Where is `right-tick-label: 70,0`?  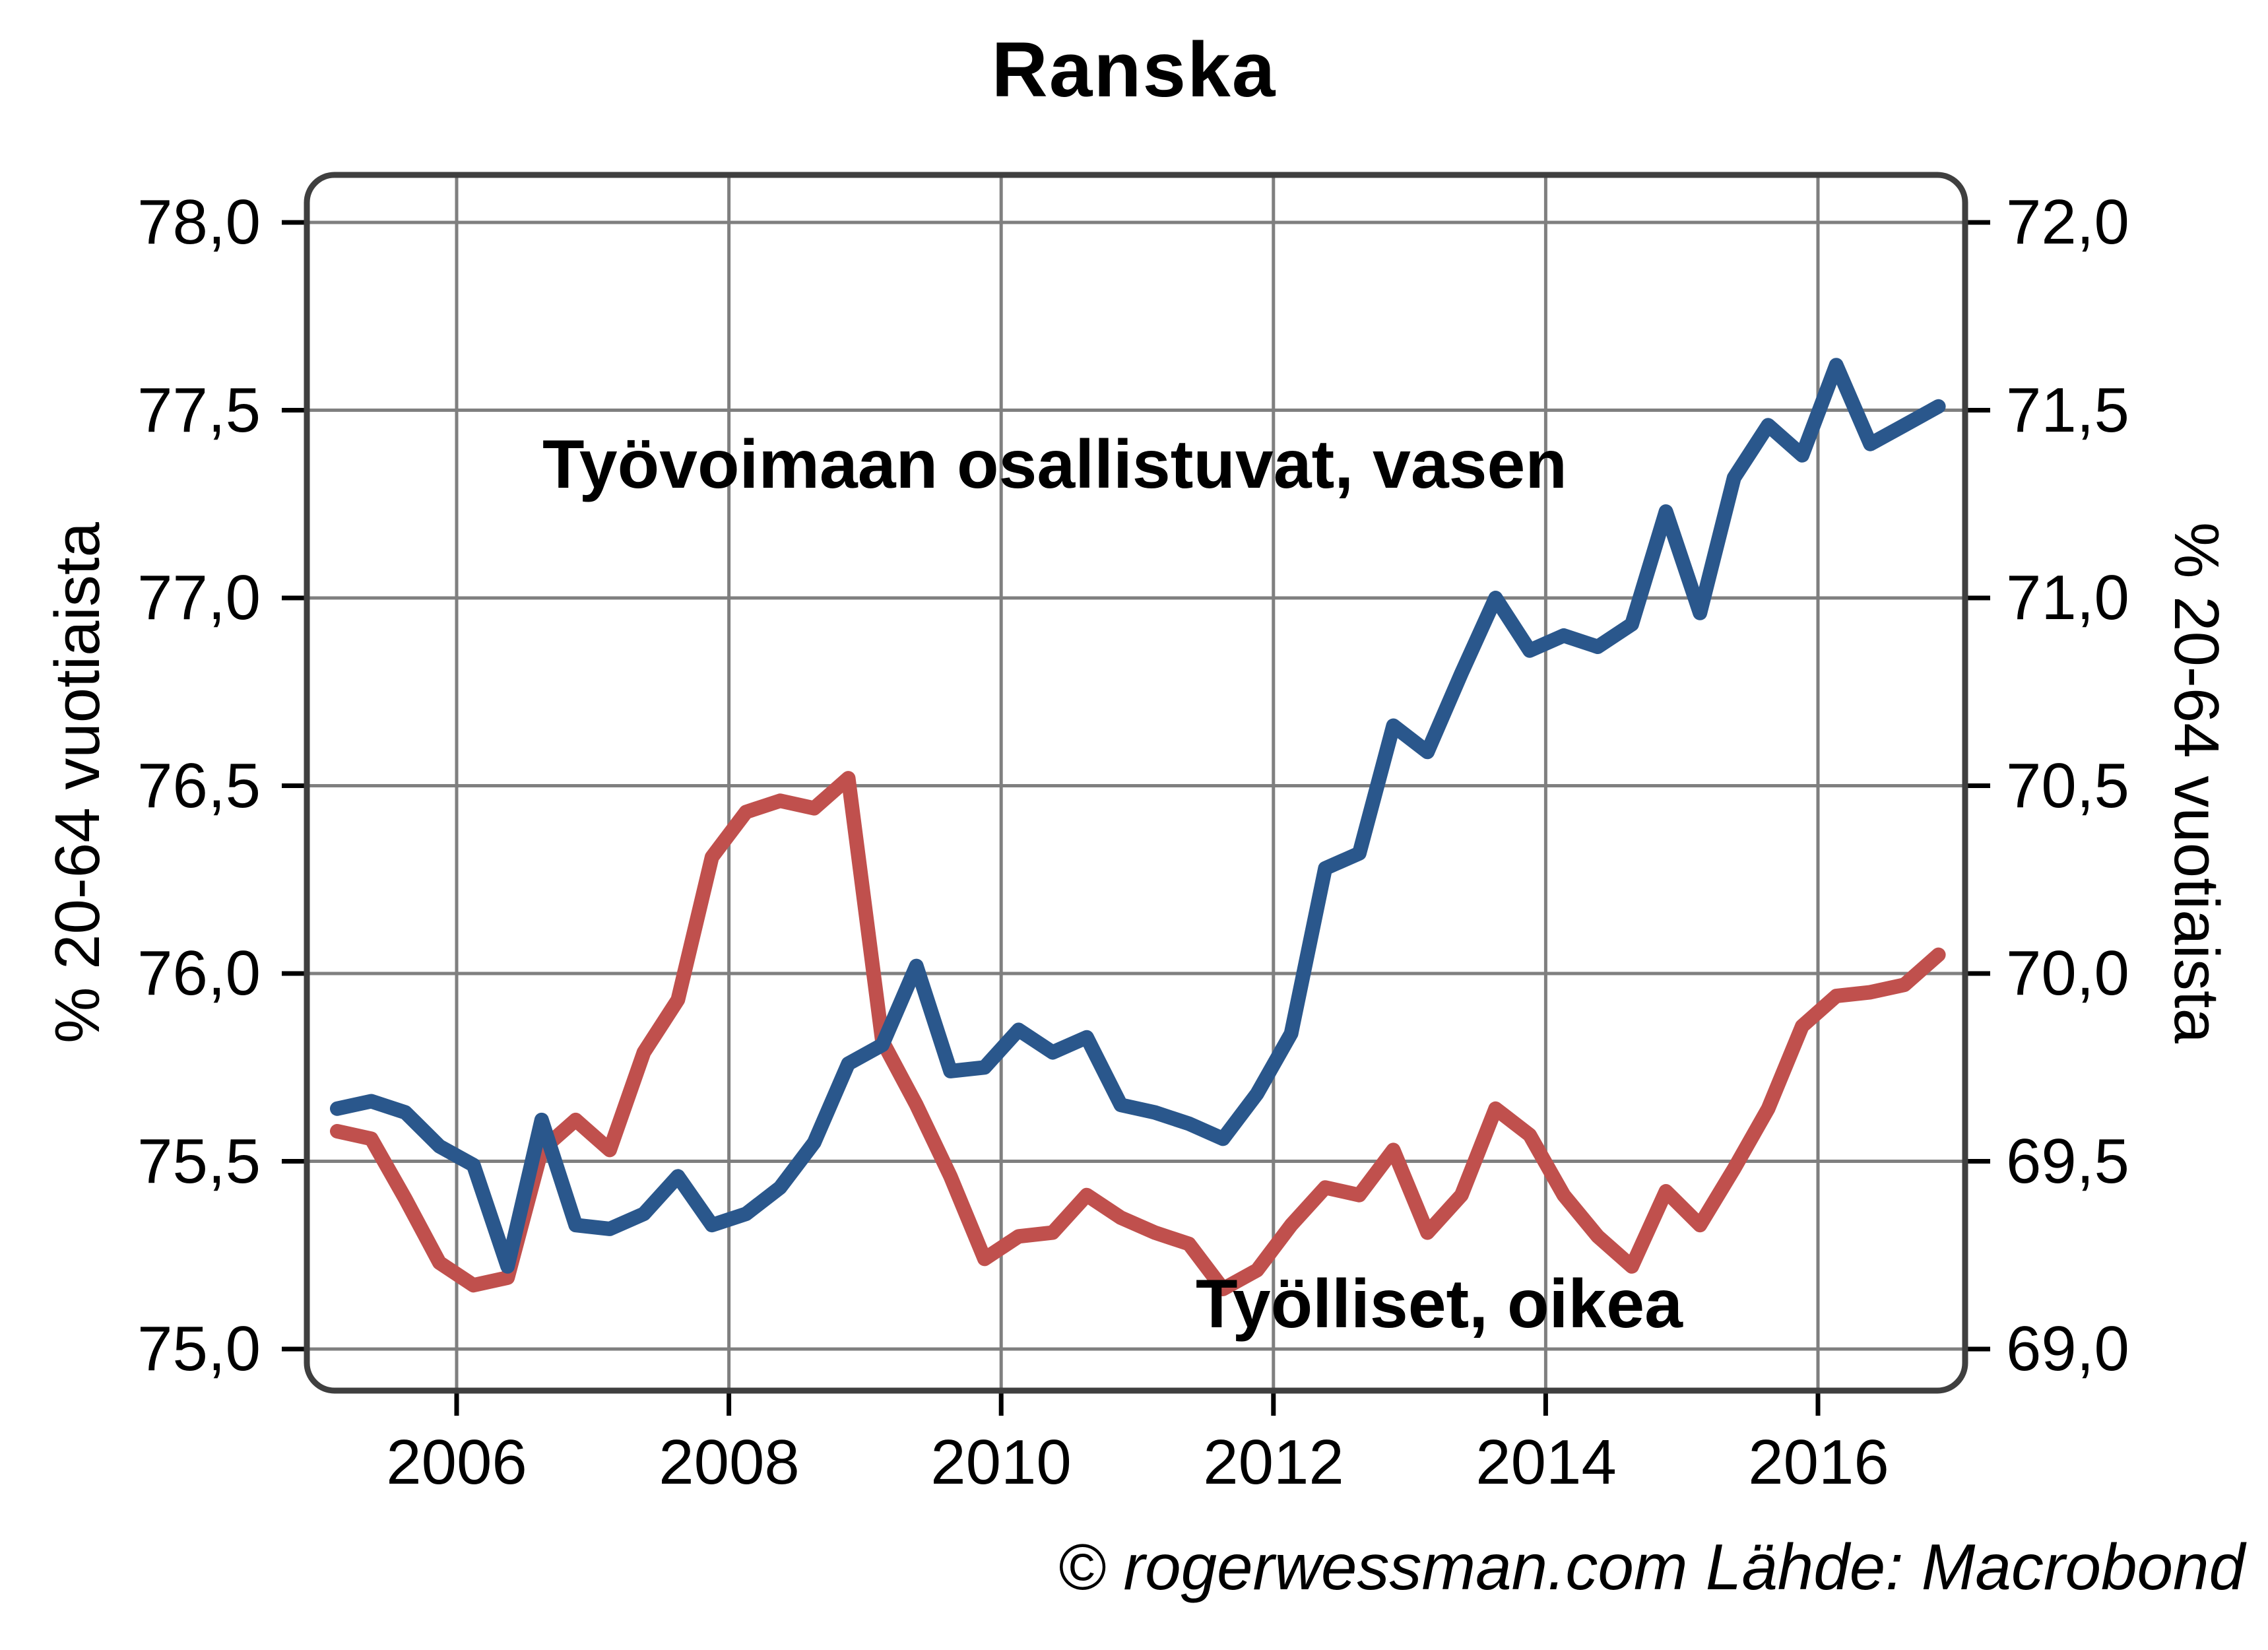
right-tick-label: 70,0 is located at coordinates (2068, 973).